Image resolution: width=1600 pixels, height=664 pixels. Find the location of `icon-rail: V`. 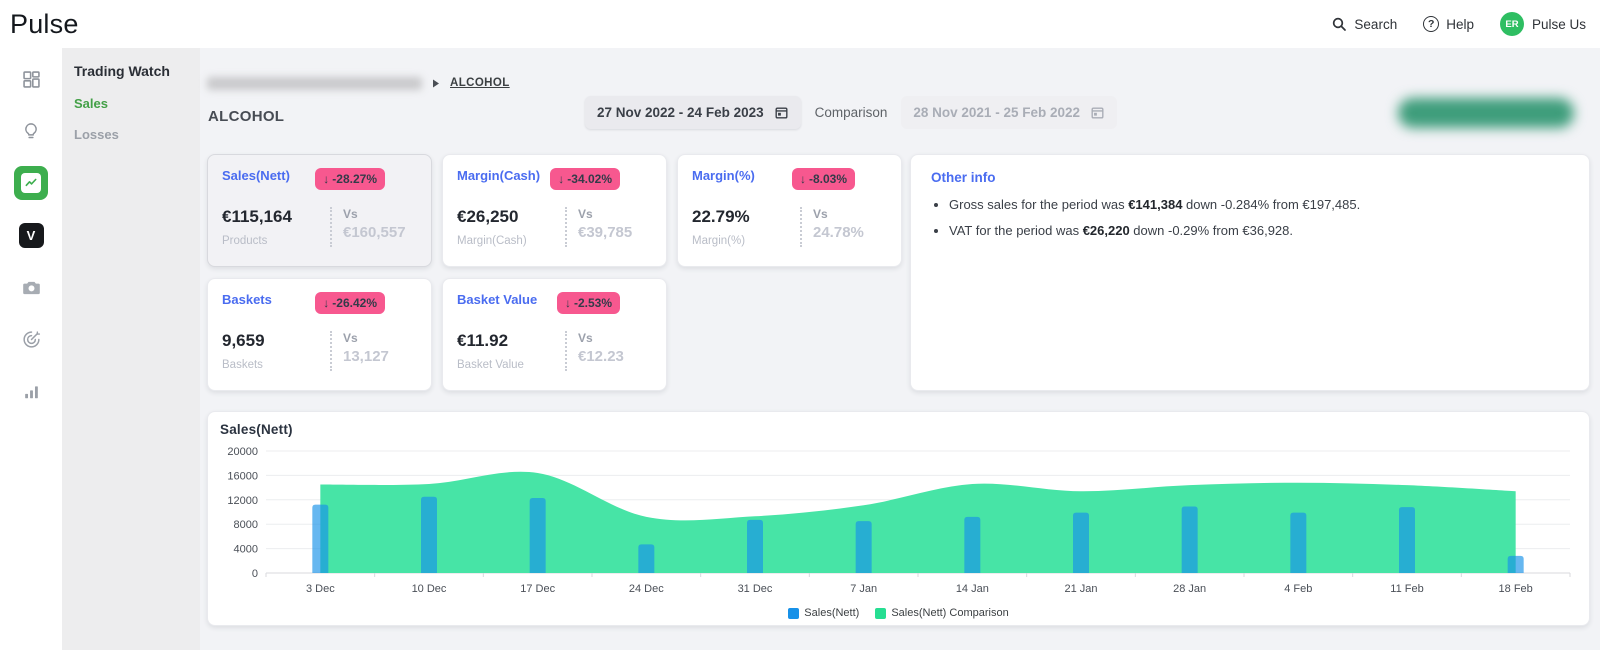

icon-rail: V is located at coordinates (31, 349).